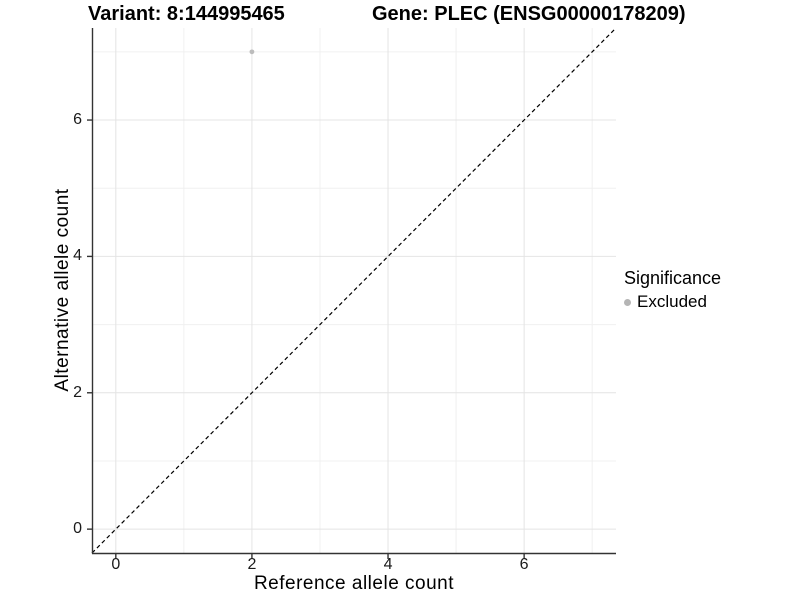 This screenshot has height=600, width=800. Describe the element at coordinates (77, 256) in the screenshot. I see `y-tick-label: 4` at that location.